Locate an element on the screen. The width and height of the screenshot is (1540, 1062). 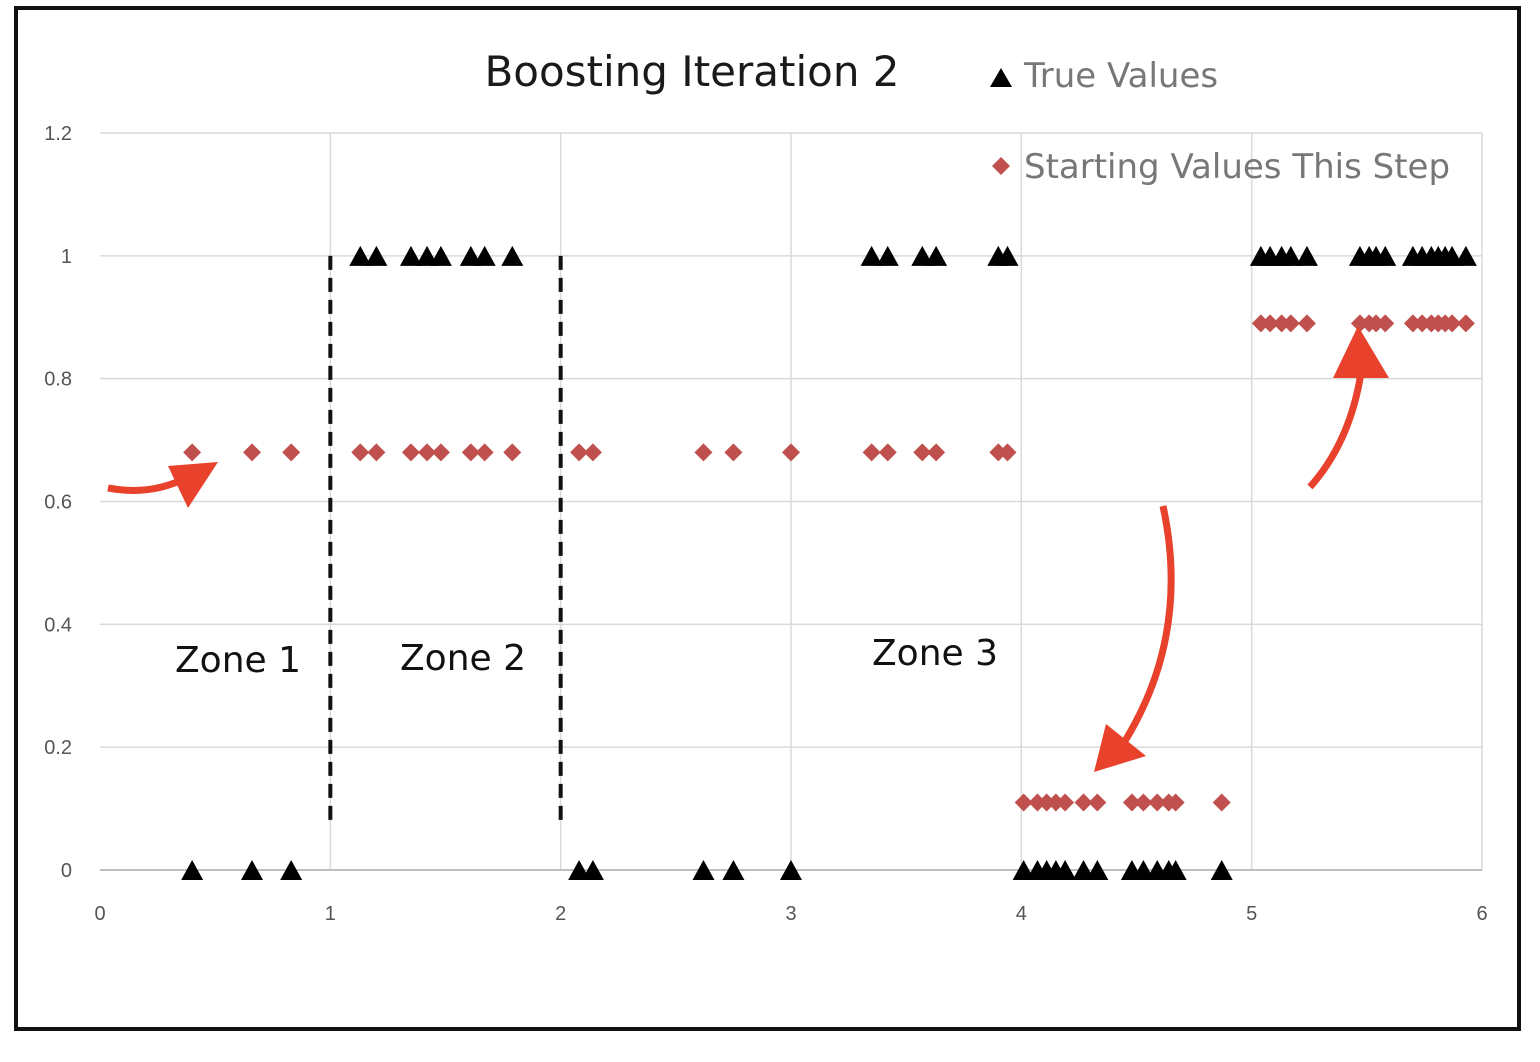
y-tick-label: 0.2 is located at coordinates (58, 748).